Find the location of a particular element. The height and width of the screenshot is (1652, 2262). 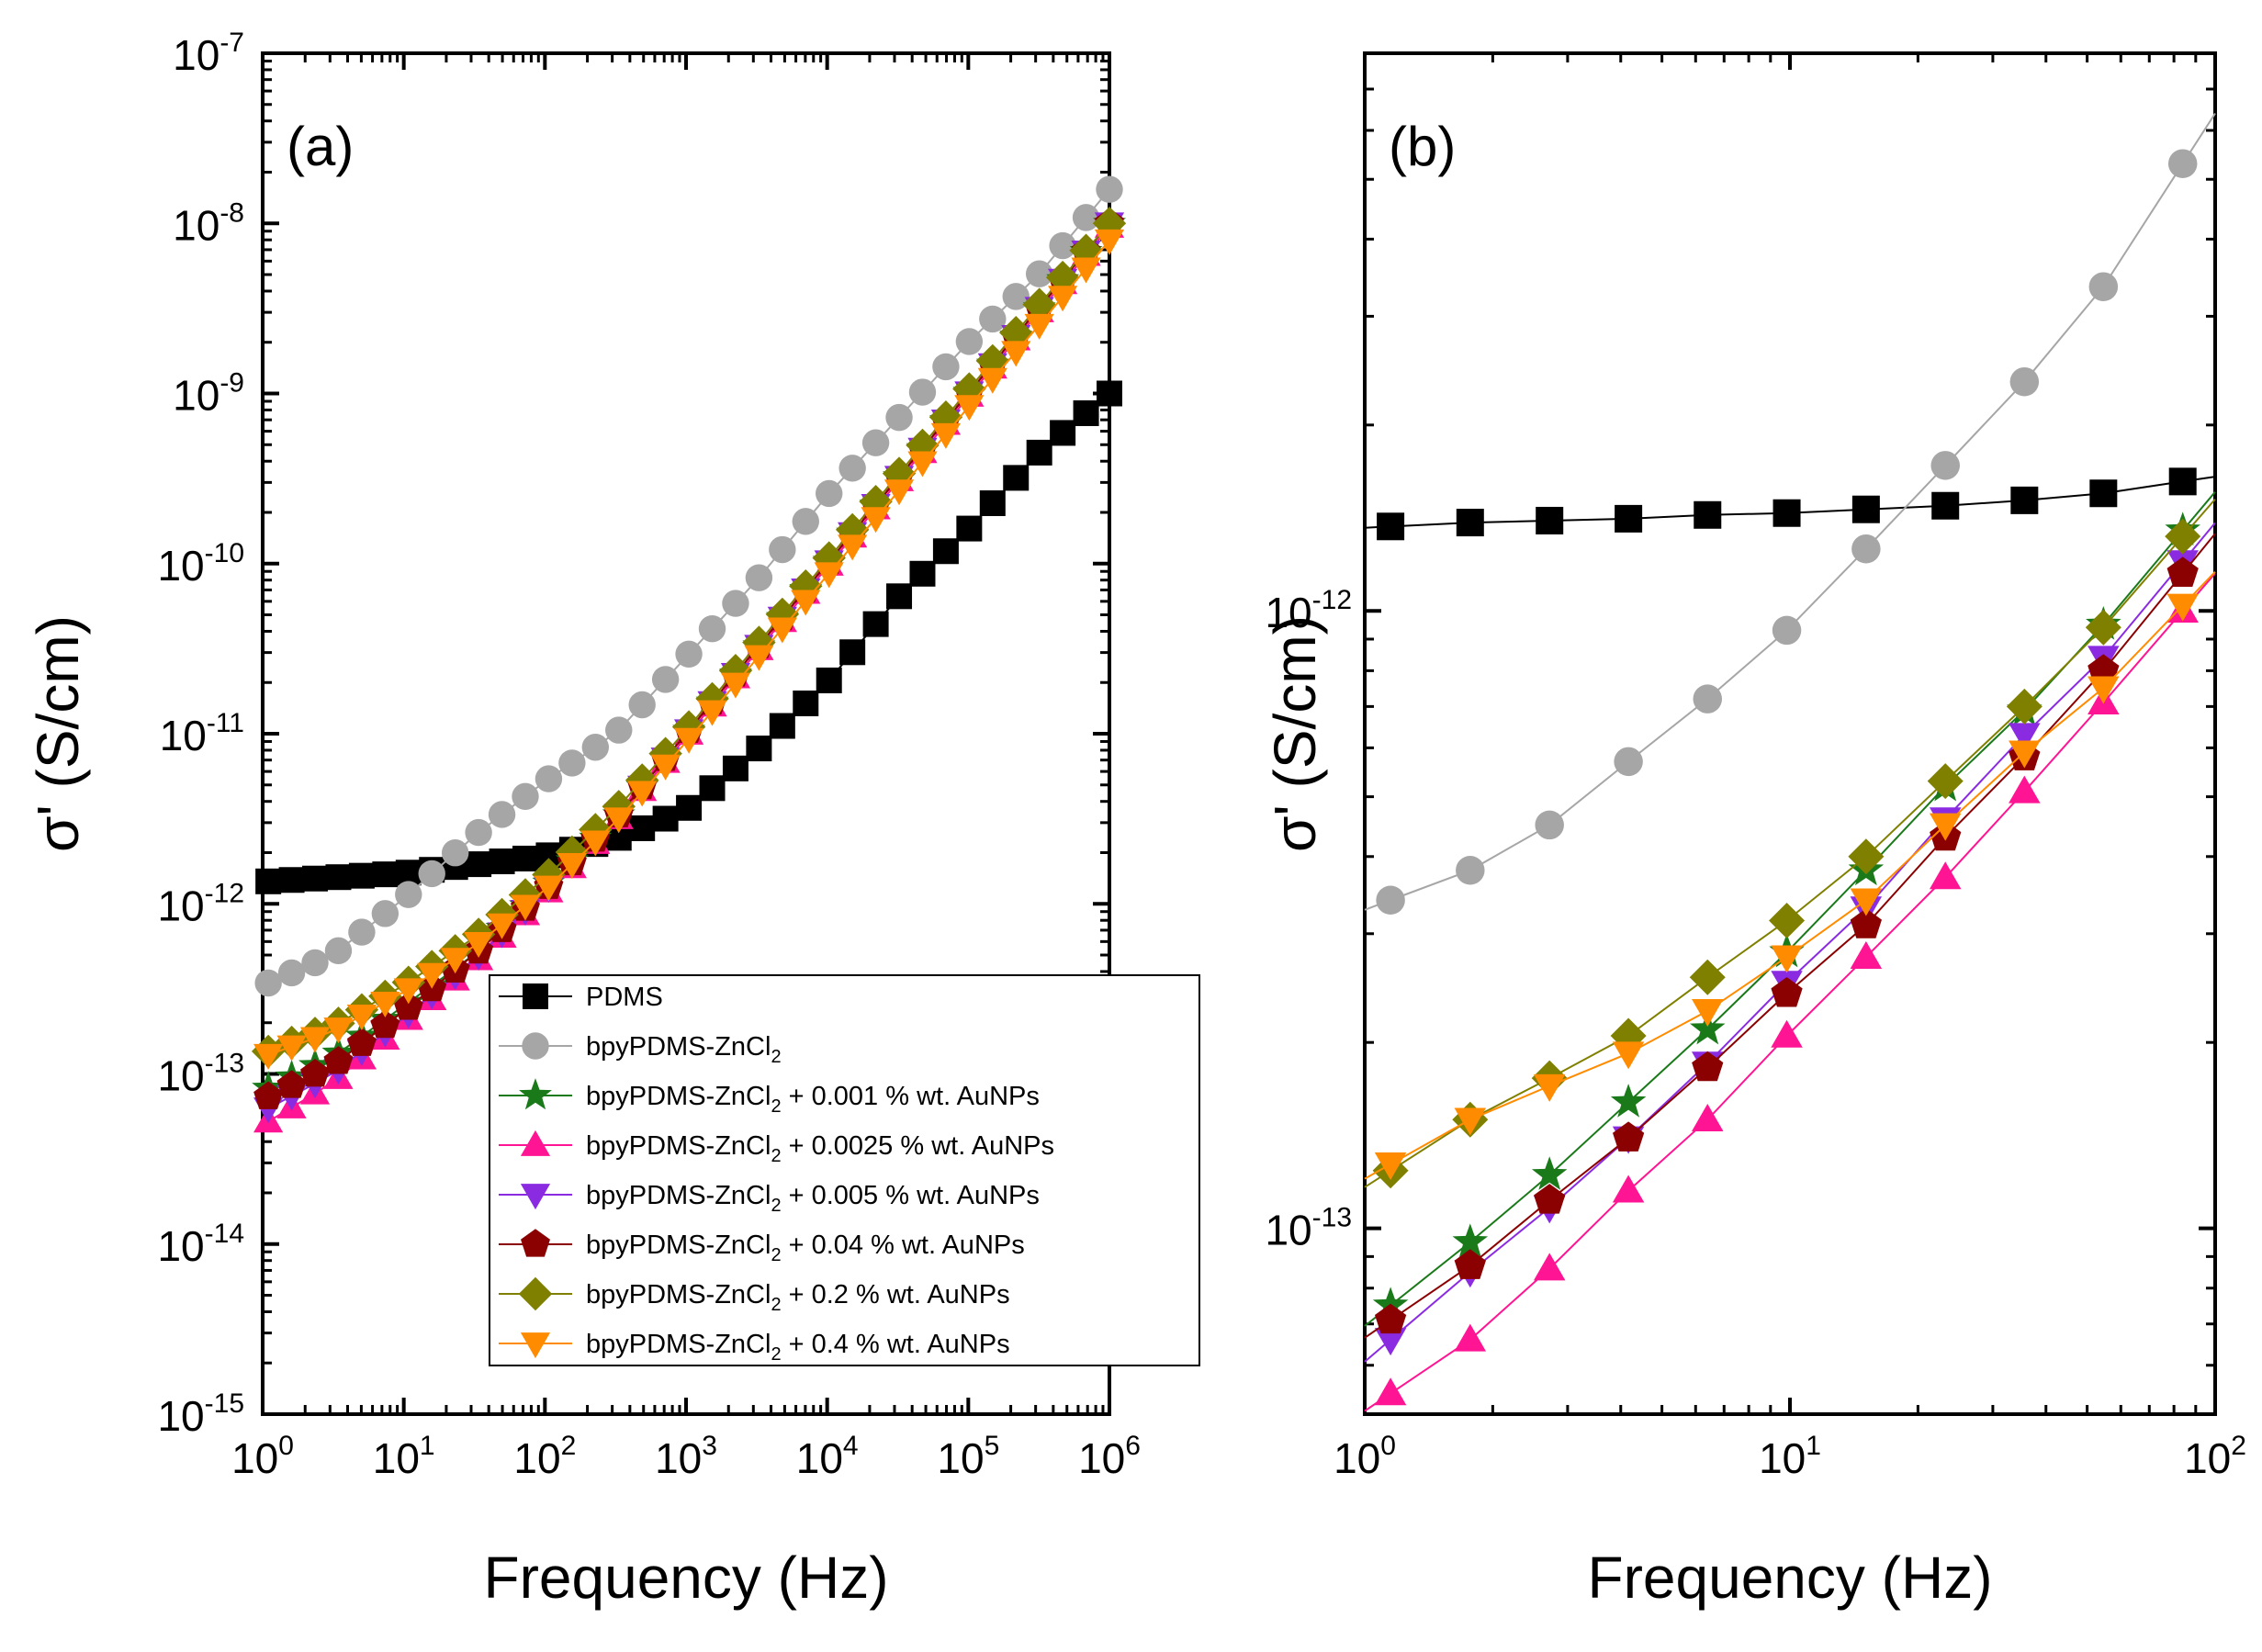

series-line is located at coordinates (1790, 875).